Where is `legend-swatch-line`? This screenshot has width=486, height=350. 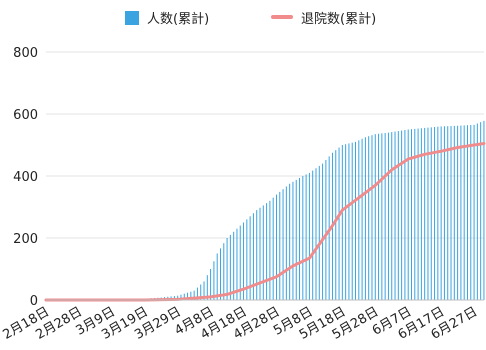 legend-swatch-line is located at coordinates (282, 17).